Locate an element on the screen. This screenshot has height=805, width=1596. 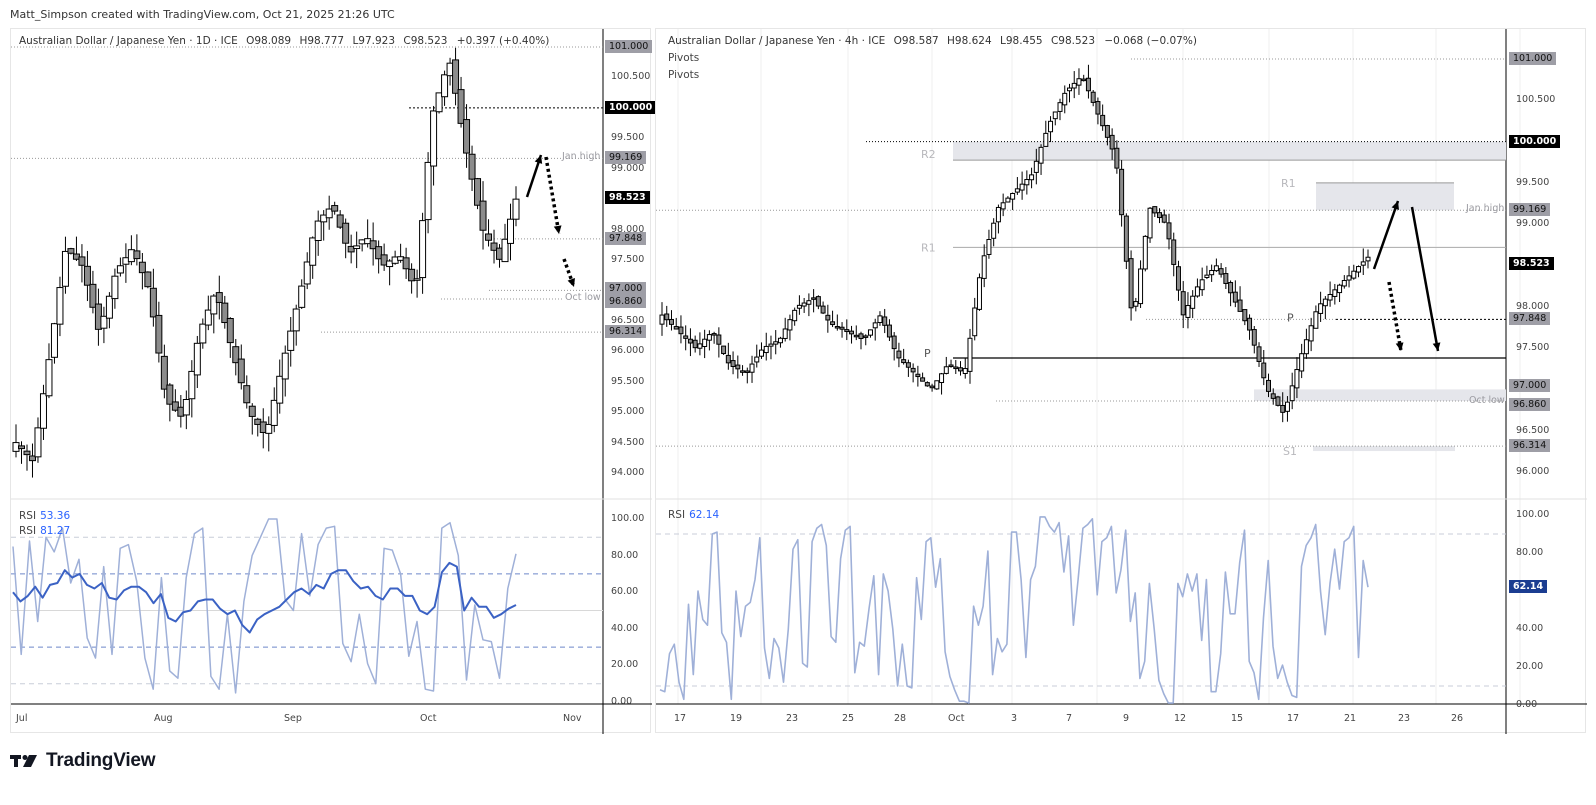
daily-rsi-value-2: 81.27 is located at coordinates (55, 531).